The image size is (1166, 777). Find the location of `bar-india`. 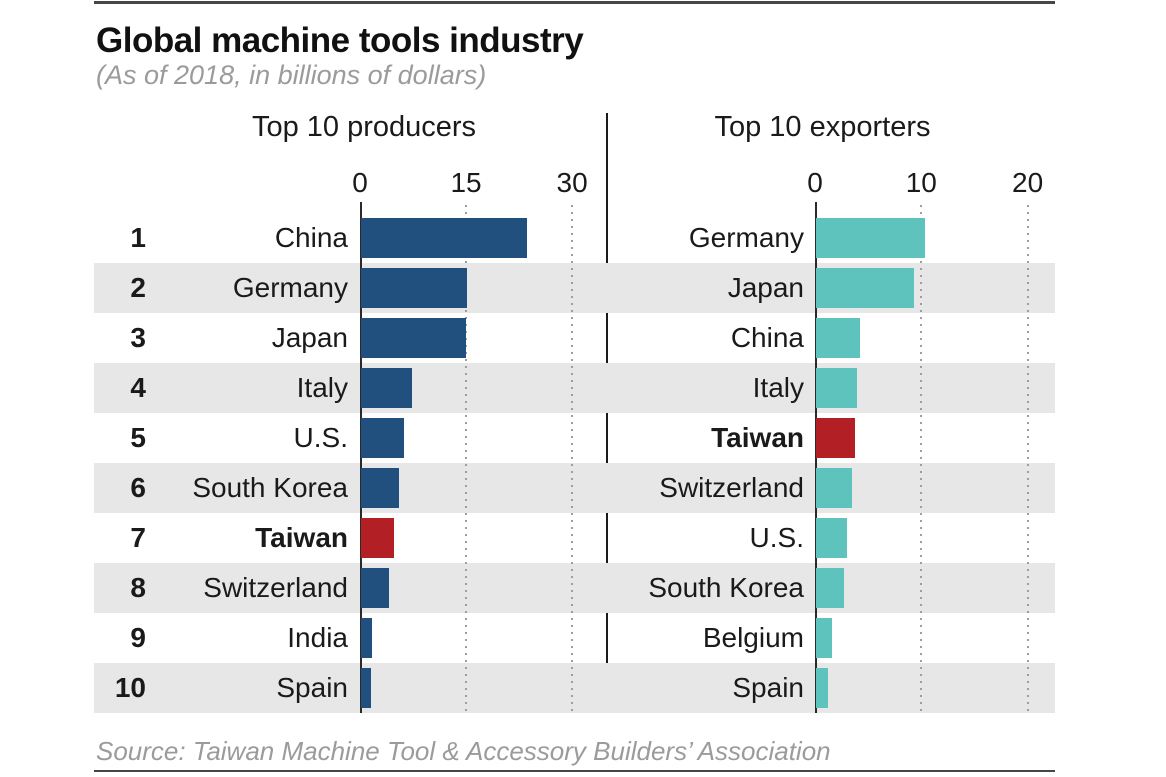

bar-india is located at coordinates (366, 638).